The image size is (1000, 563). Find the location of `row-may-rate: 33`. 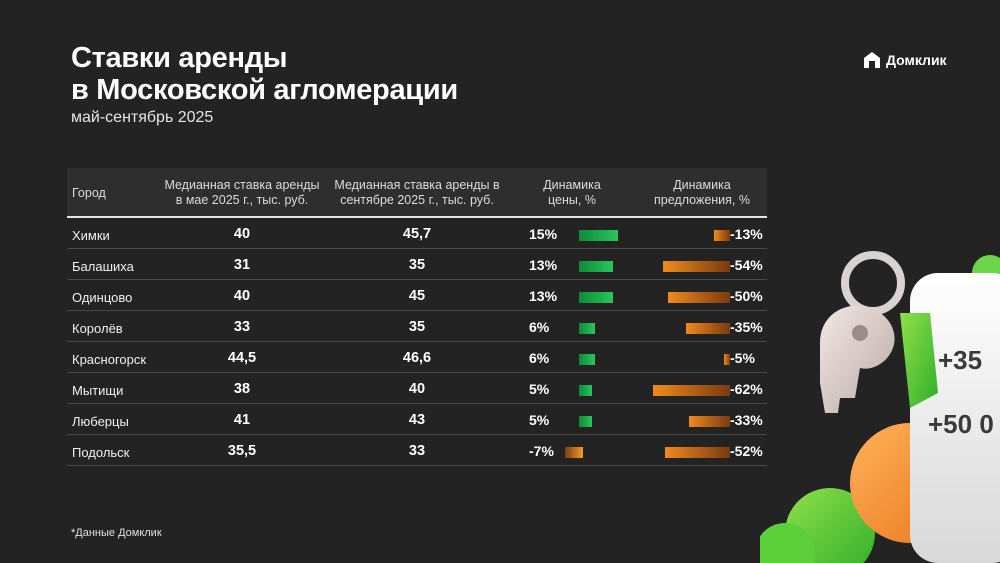

row-may-rate: 33 is located at coordinates (242, 326).